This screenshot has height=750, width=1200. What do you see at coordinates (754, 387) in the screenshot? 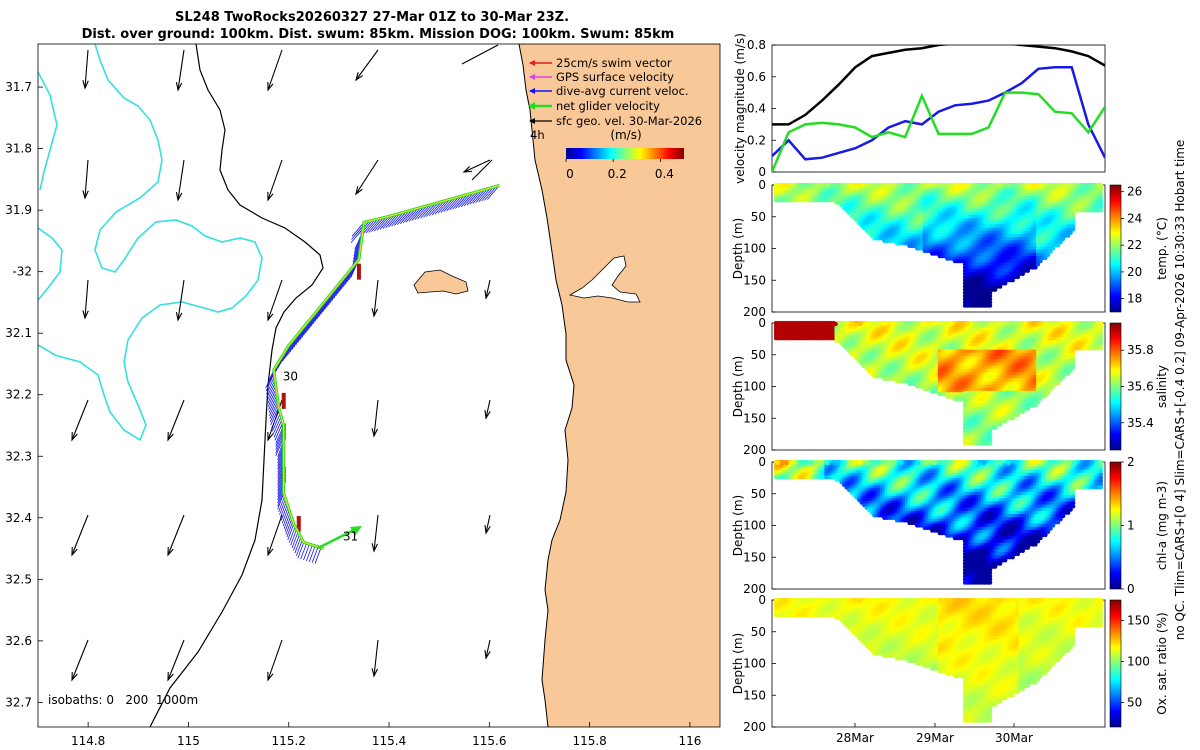
I see `section-y-tick-label: 100` at bounding box center [754, 387].